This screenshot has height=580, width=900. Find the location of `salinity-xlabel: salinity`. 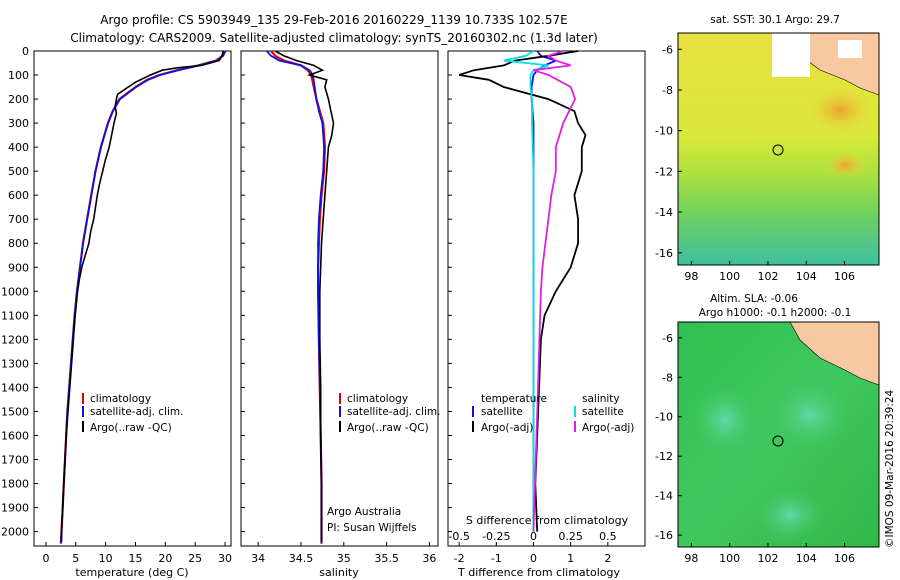

salinity-xlabel: salinity is located at coordinates (339, 572).